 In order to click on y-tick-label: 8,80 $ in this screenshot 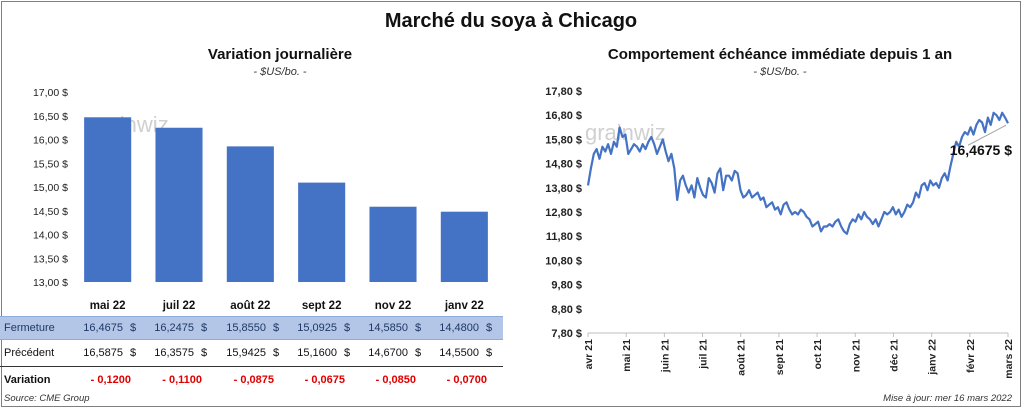, I will do `click(566, 310)`.